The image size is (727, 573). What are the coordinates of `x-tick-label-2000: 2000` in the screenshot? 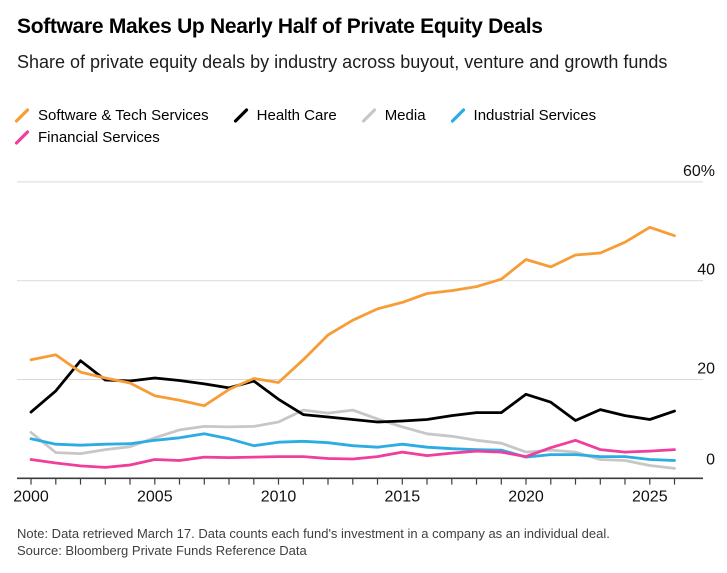 It's located at (31, 497).